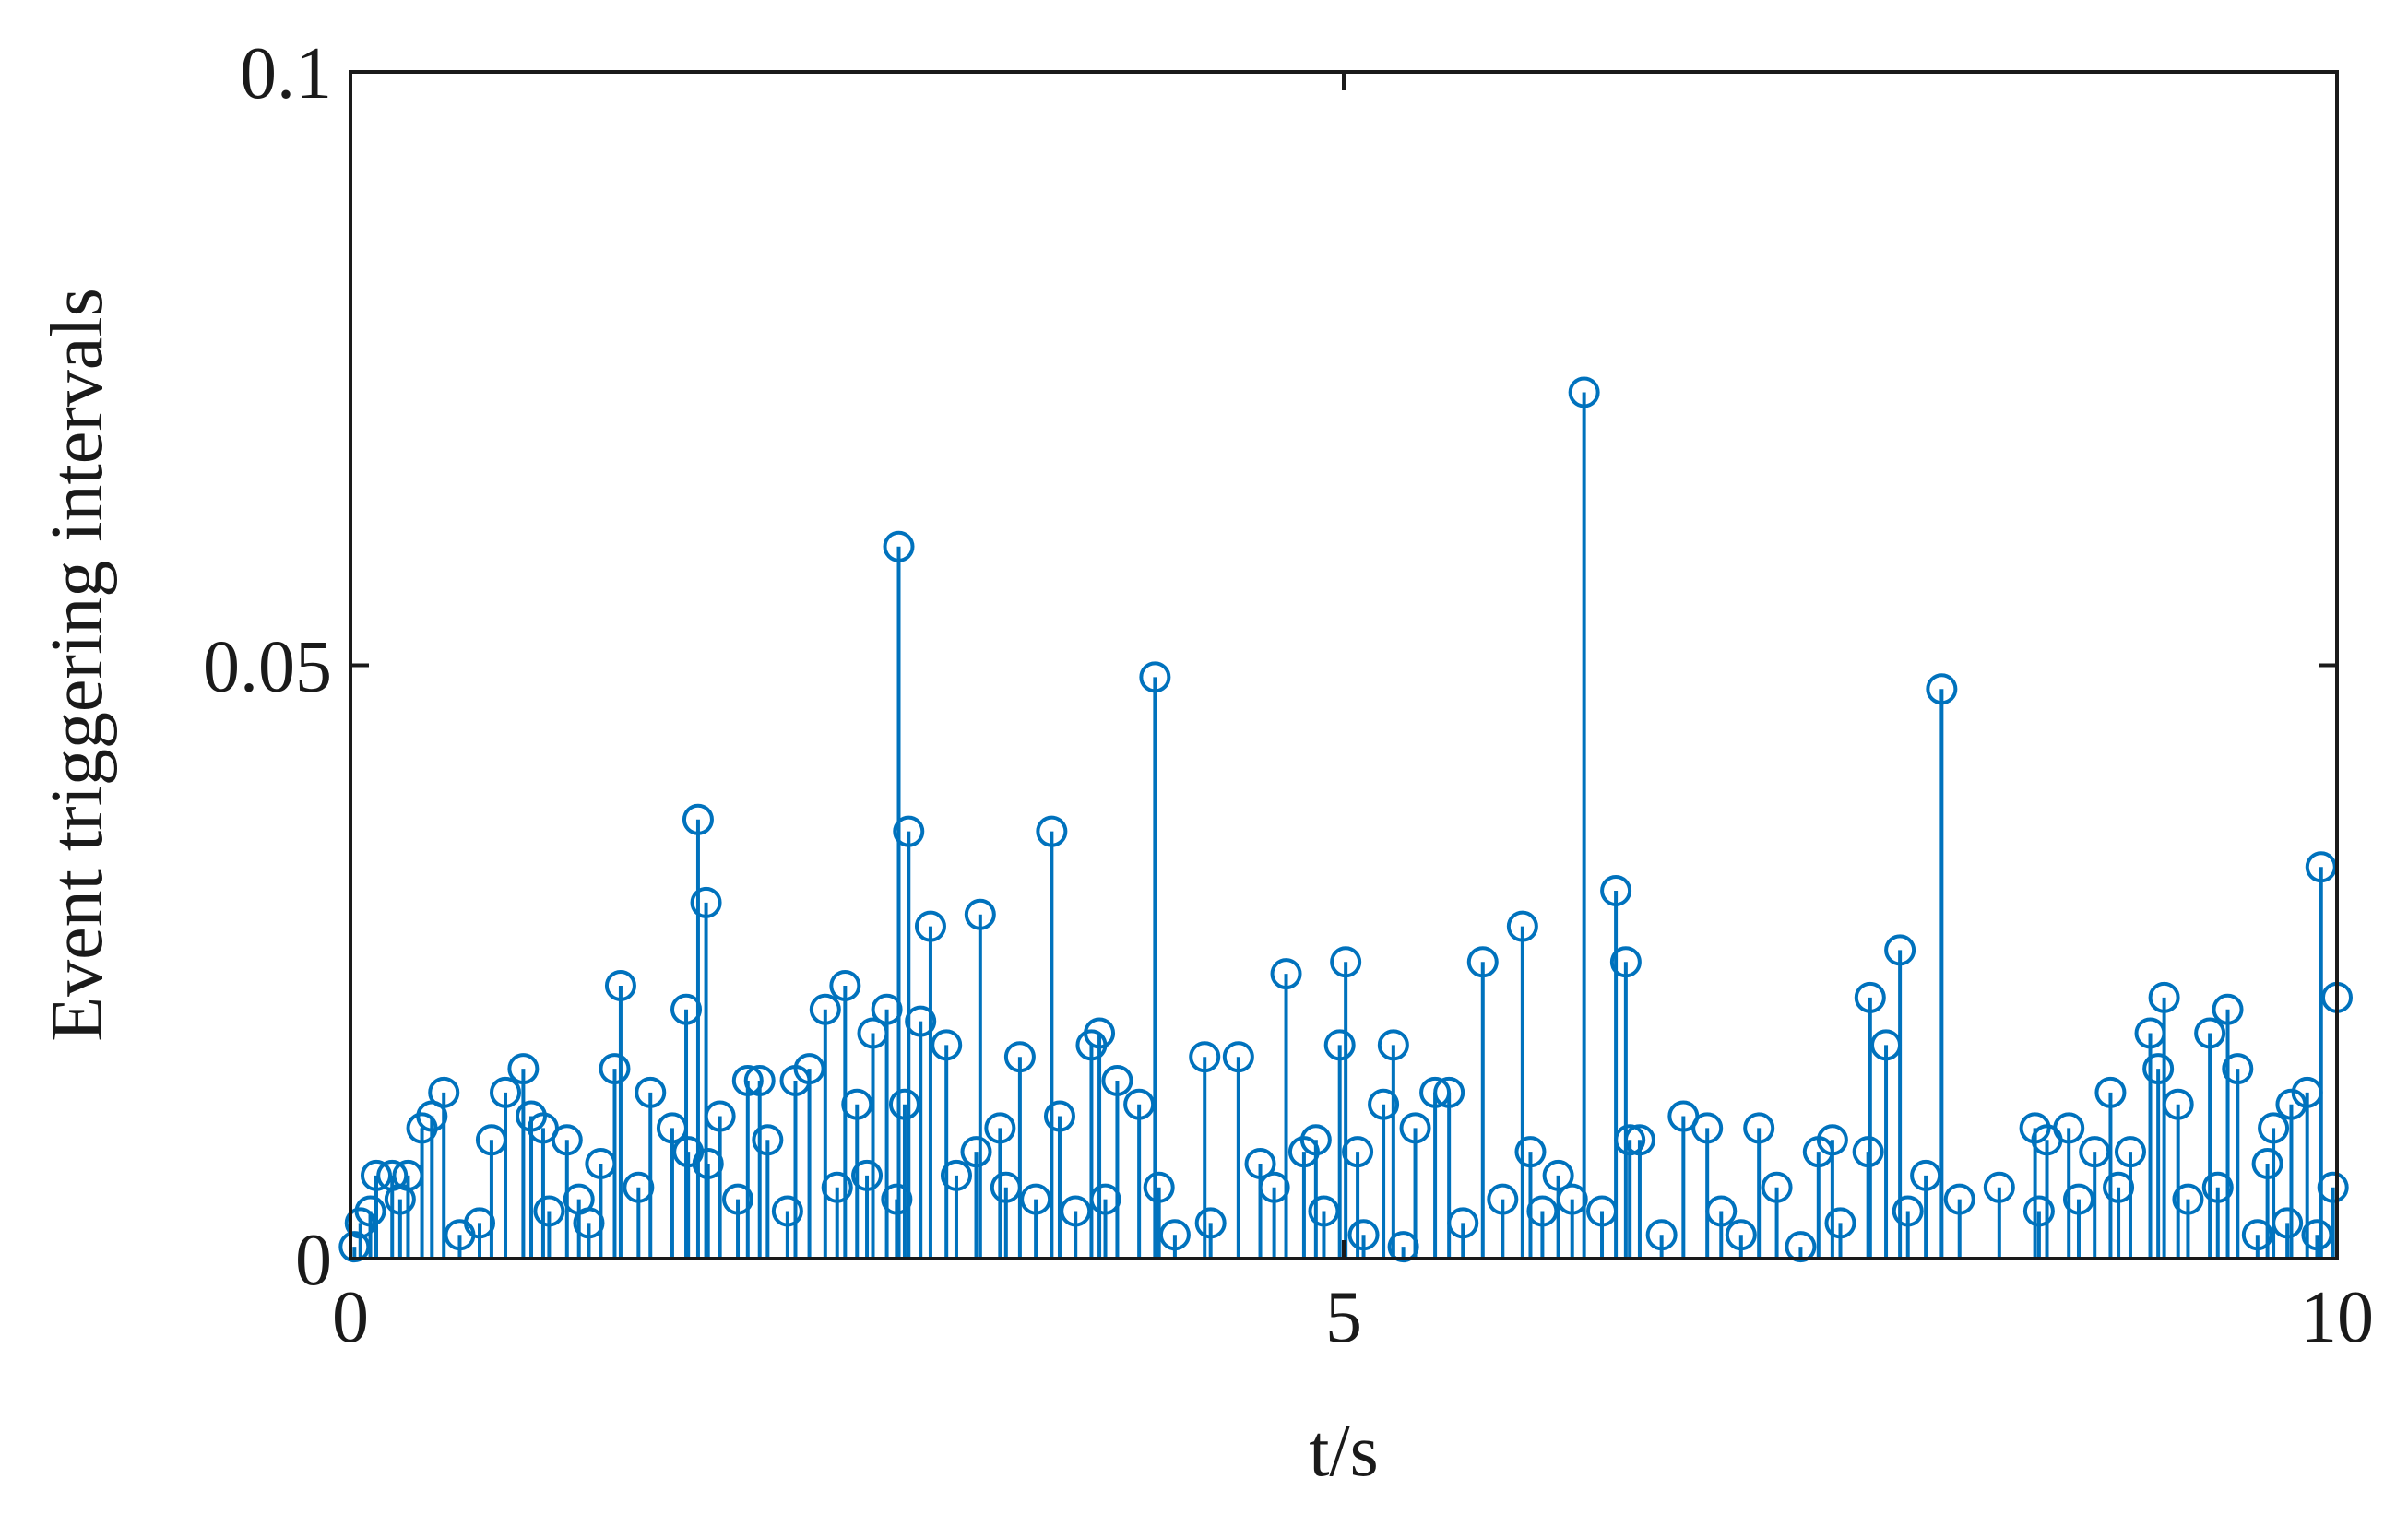 This screenshot has width=2408, height=1514. Describe the element at coordinates (286, 73) in the screenshot. I see `y-tick-label: 0.1` at that location.